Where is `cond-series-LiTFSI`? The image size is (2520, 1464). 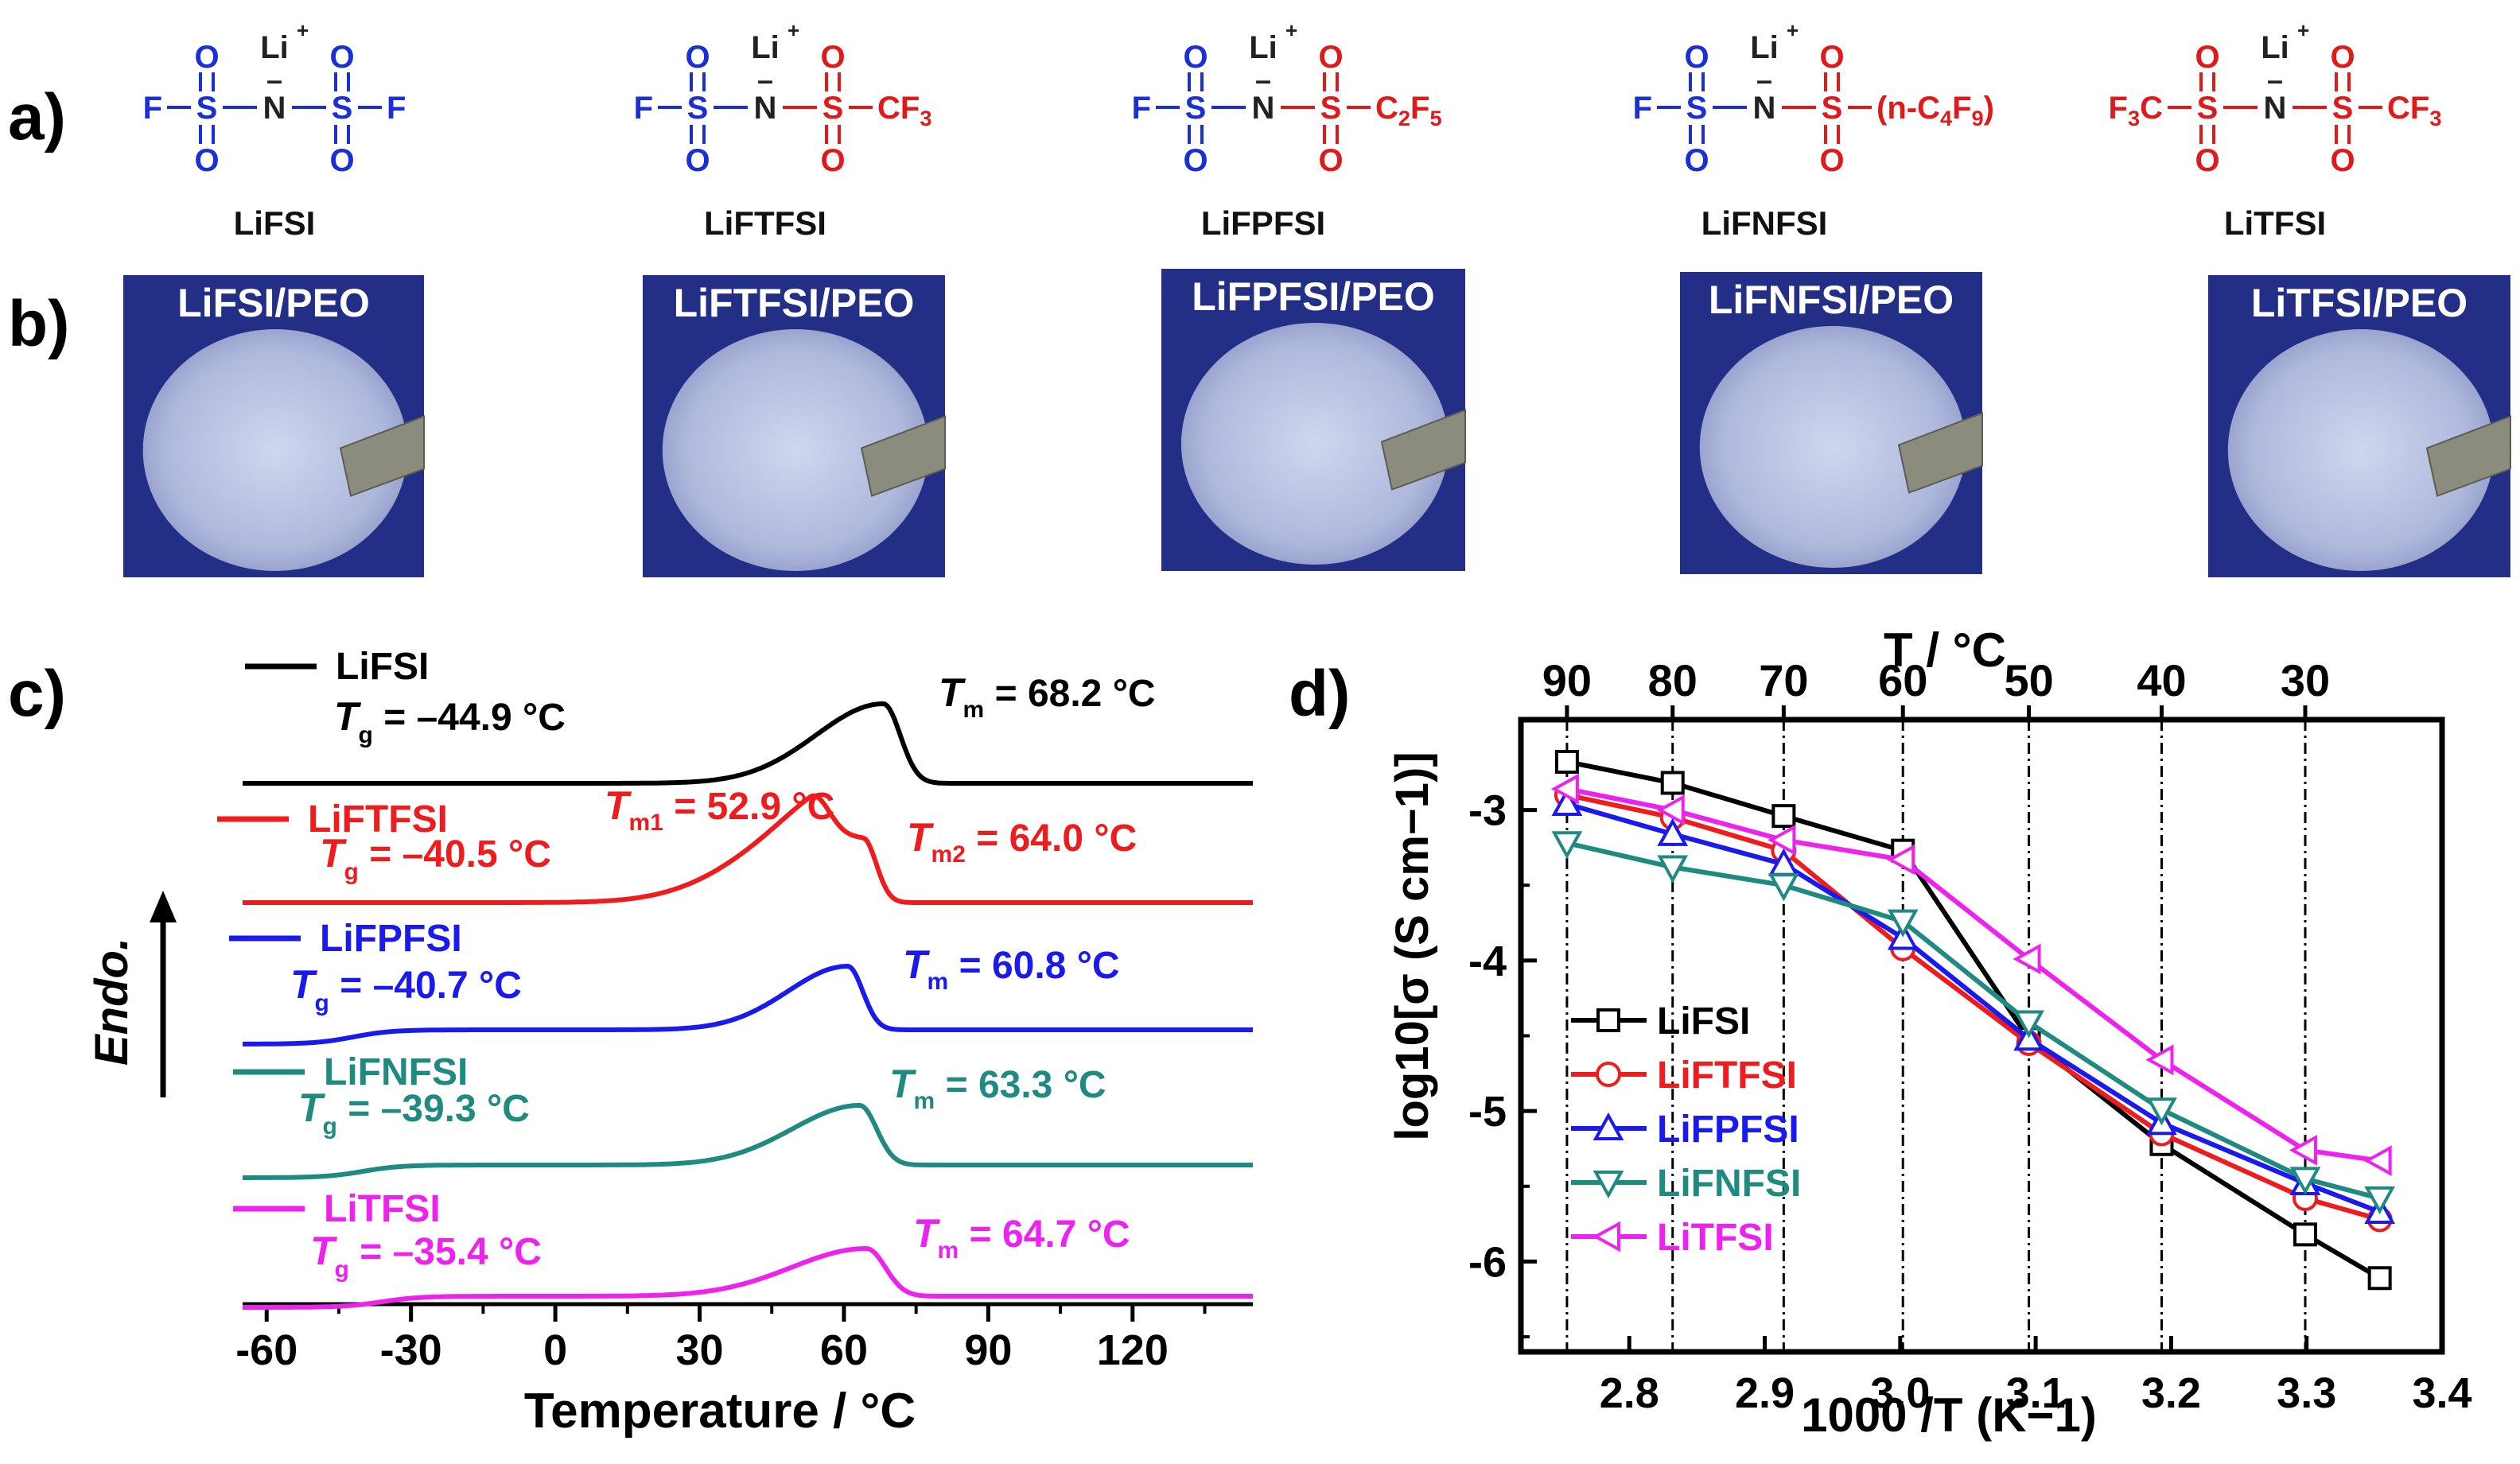
cond-series-LiTFSI is located at coordinates (1971, 974).